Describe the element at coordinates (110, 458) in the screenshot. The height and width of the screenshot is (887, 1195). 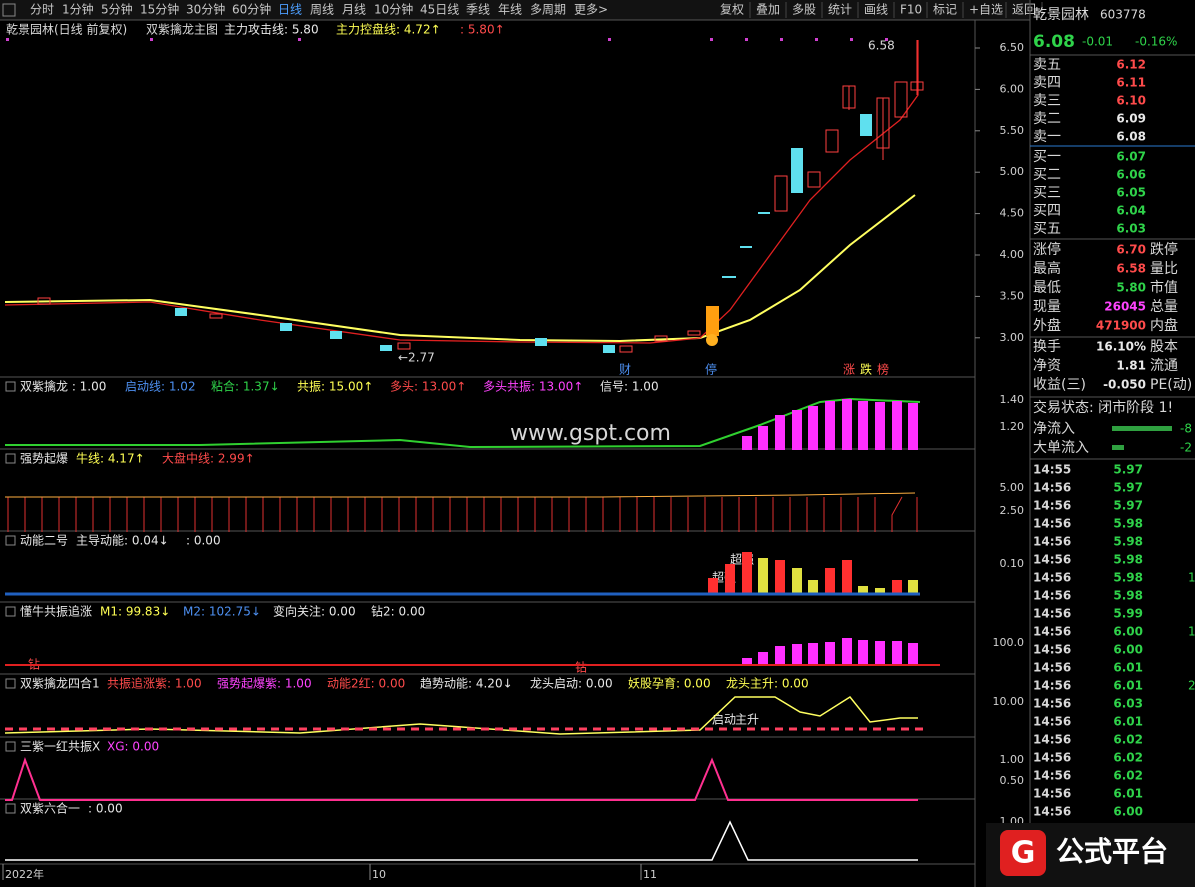
I see `indicator-value: 牛线: 4.17↑` at that location.